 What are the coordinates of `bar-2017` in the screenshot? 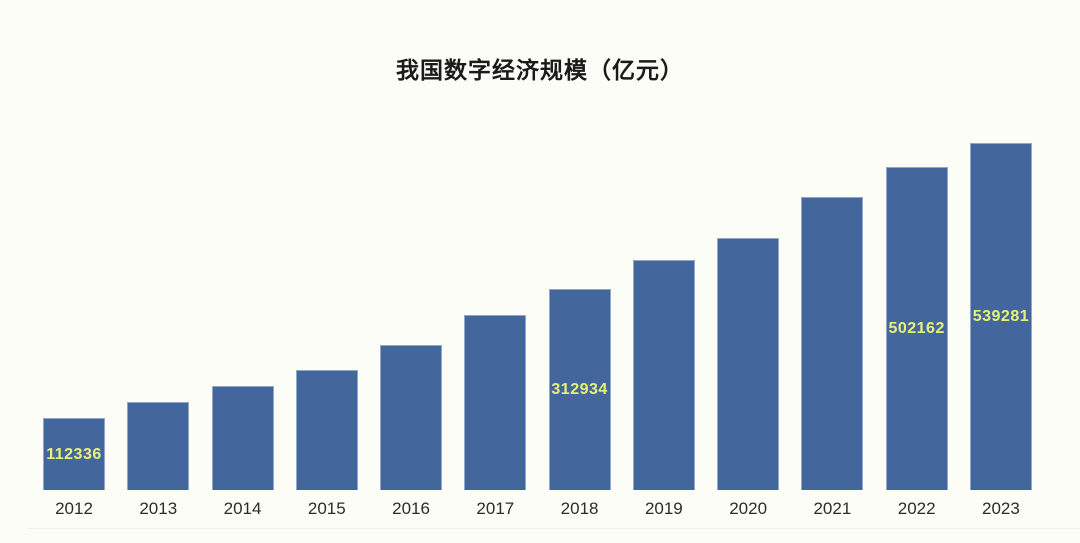 It's located at (495, 402).